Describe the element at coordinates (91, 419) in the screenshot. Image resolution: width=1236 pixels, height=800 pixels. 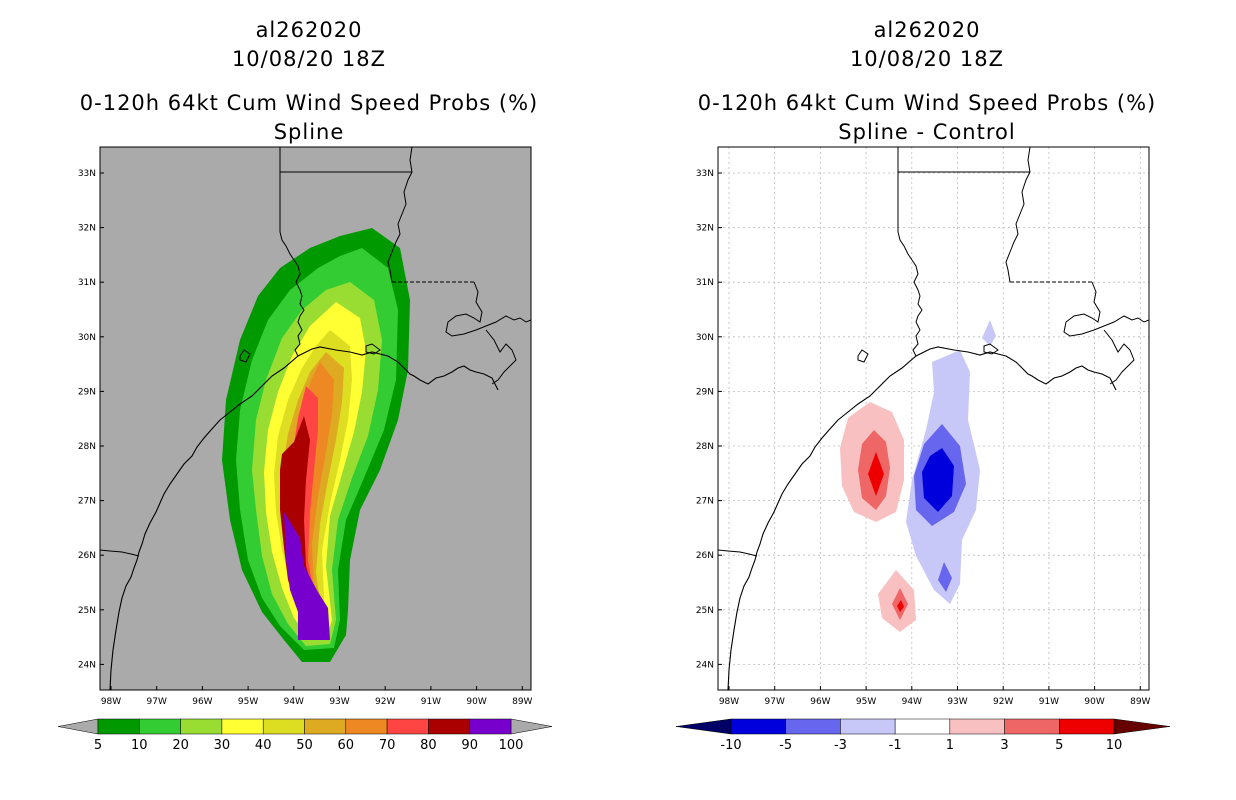
I see `left-lat-ticks: 33N 32N 31N 30N 29N 28N 27N 26N 25N 24N` at that location.